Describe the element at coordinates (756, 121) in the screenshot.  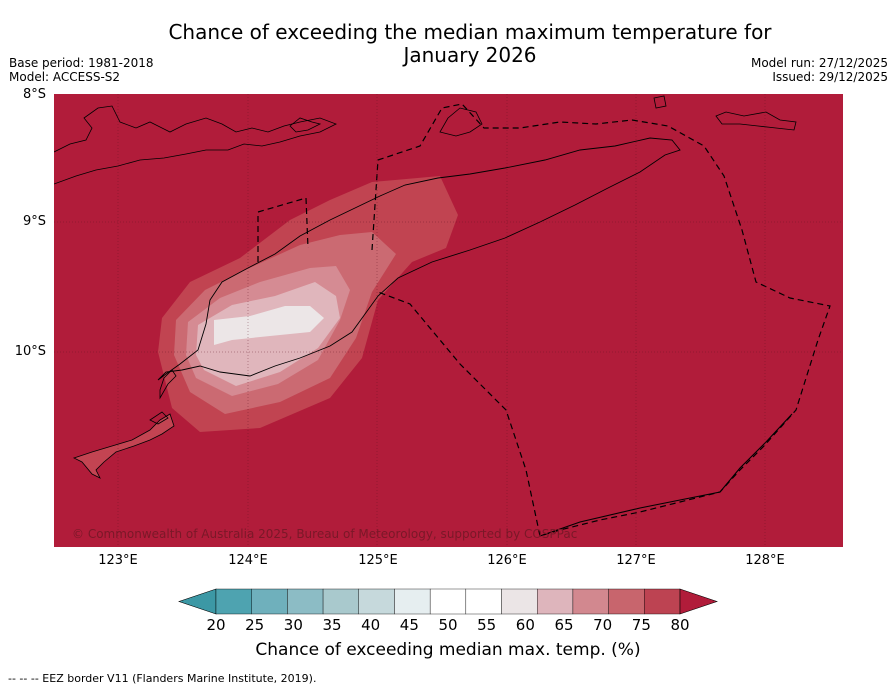
I see `east-islands-outline` at that location.